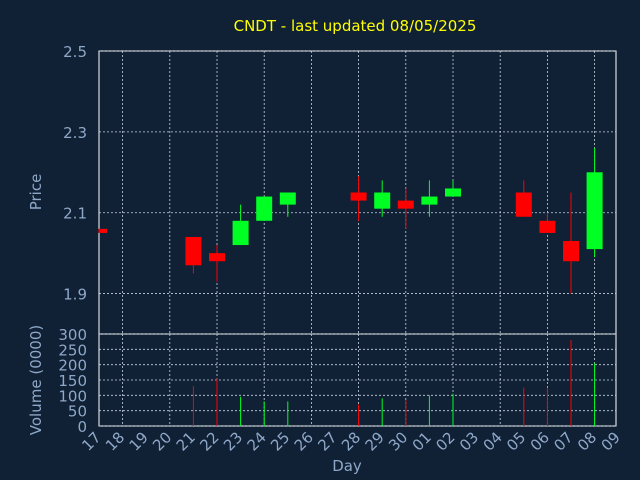 This screenshot has width=640, height=480. Describe the element at coordinates (72, 396) in the screenshot. I see `volume-y-tick-label: 100` at that location.